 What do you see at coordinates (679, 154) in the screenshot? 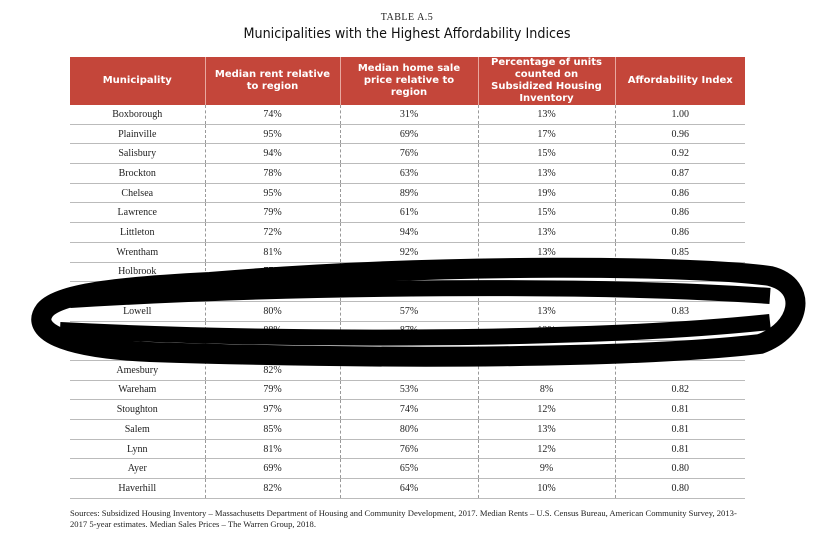
I see `table-cell: 0.92` at bounding box center [679, 154].